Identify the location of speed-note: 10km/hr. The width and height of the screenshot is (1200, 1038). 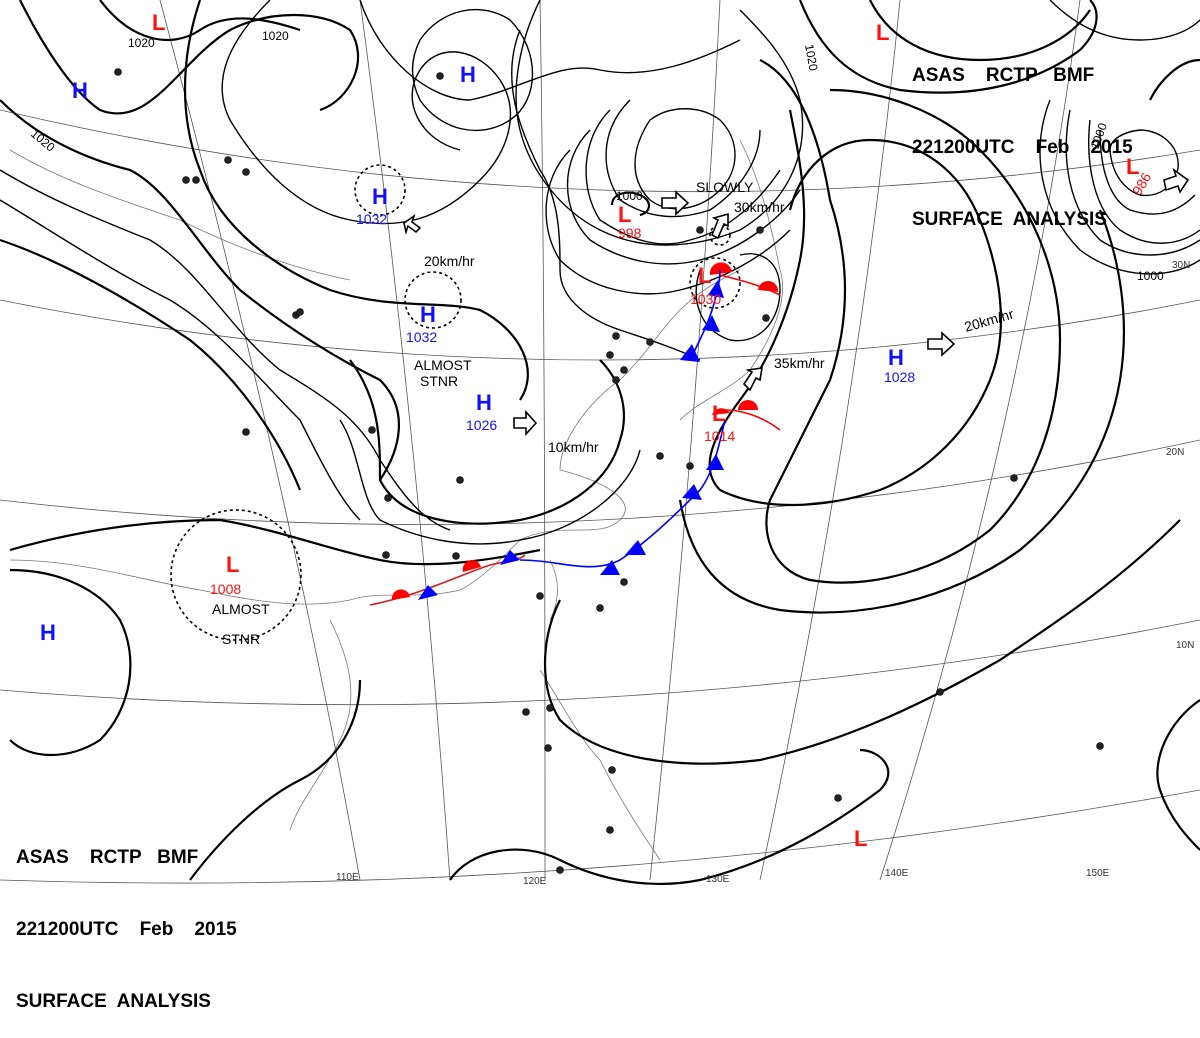
(573, 447).